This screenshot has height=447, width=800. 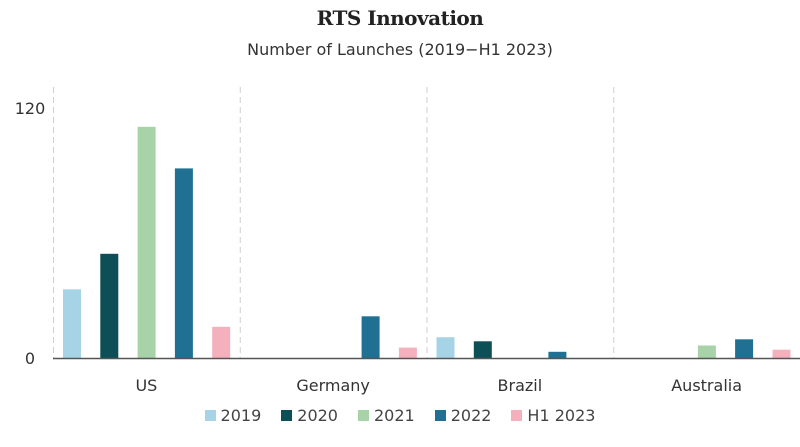 I want to click on bar-us-h1-2023, so click(x=221, y=342).